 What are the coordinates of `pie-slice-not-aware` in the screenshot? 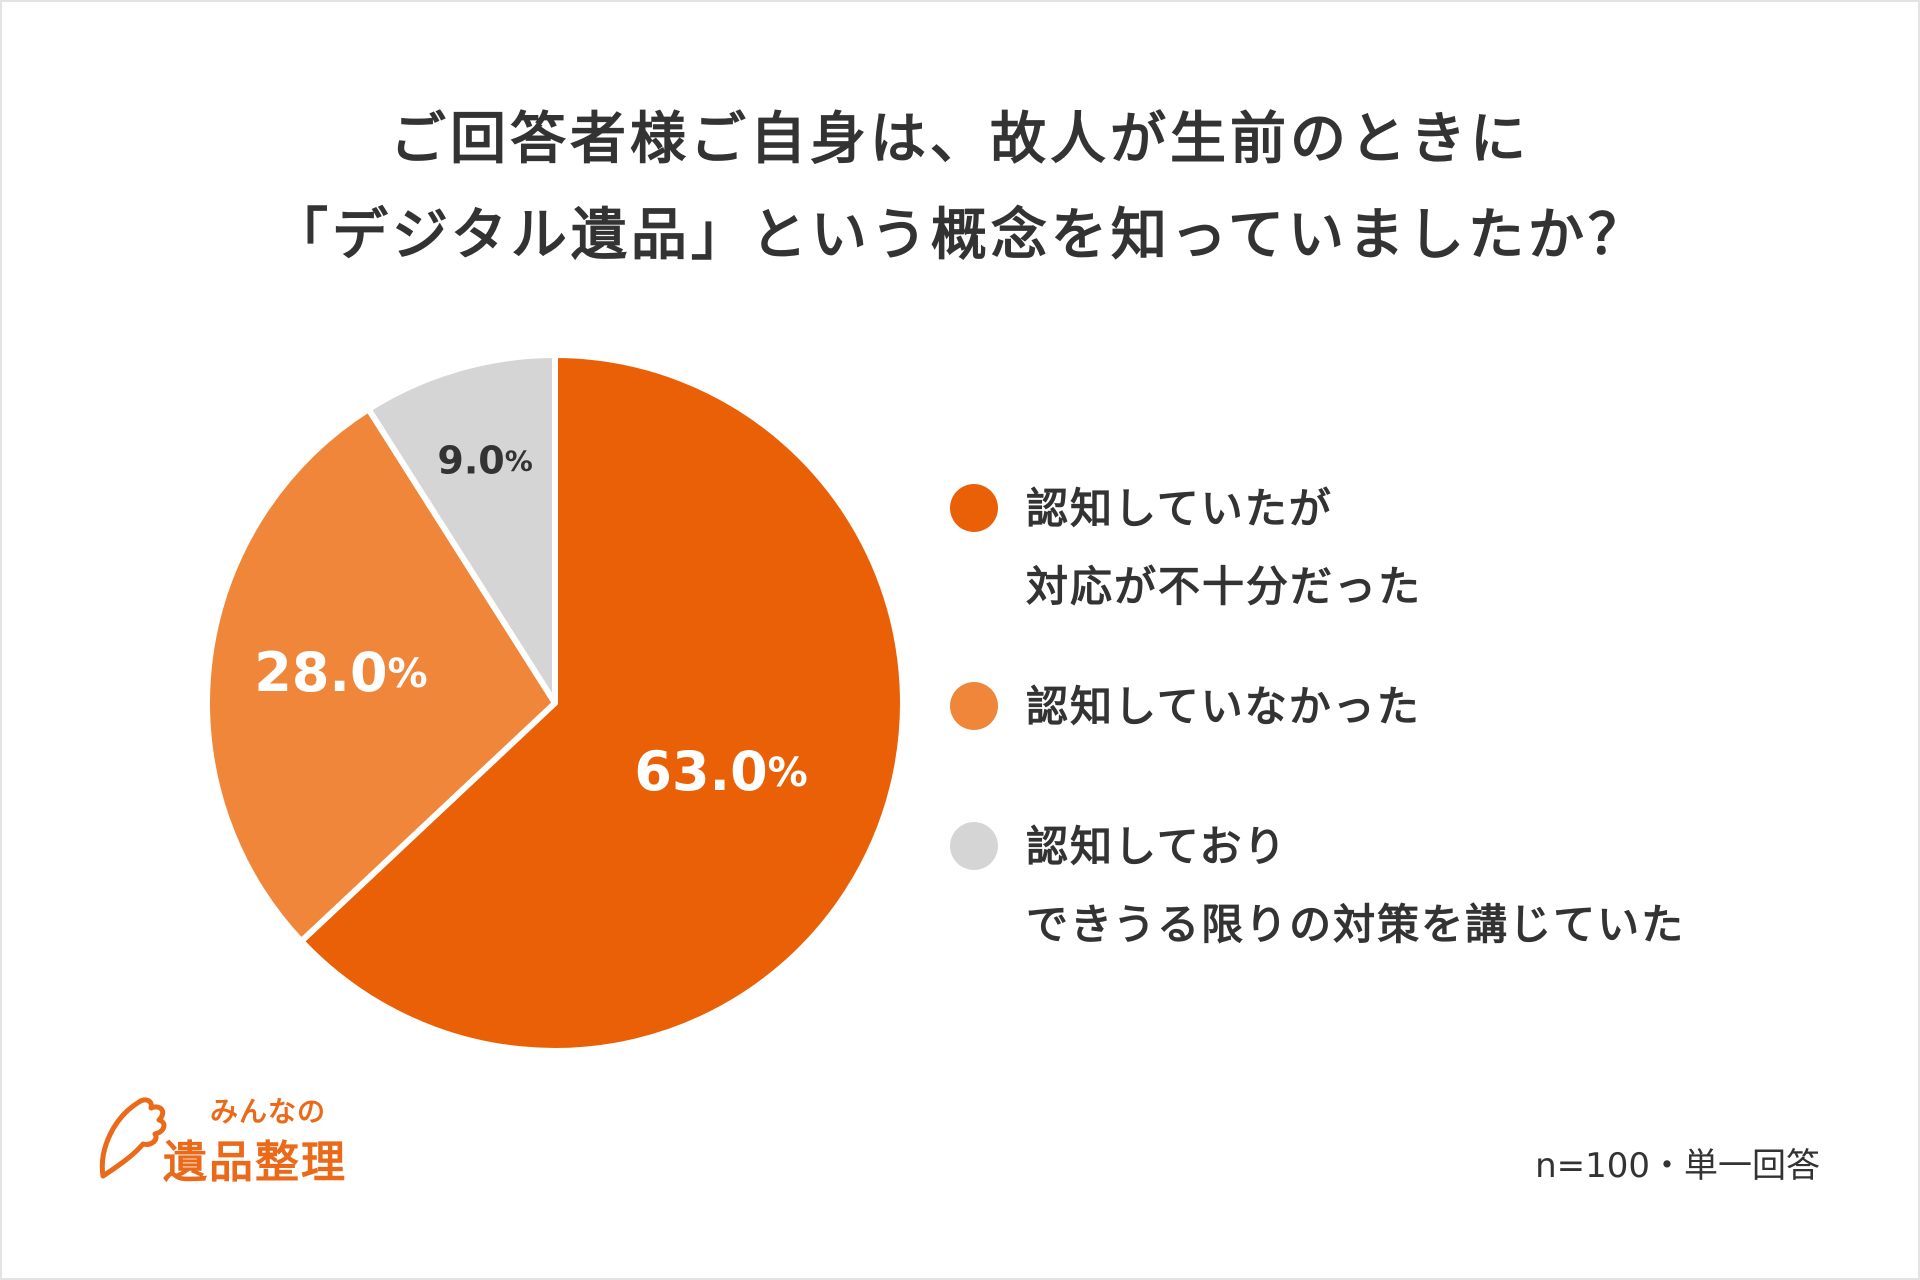 It's located at (381, 675).